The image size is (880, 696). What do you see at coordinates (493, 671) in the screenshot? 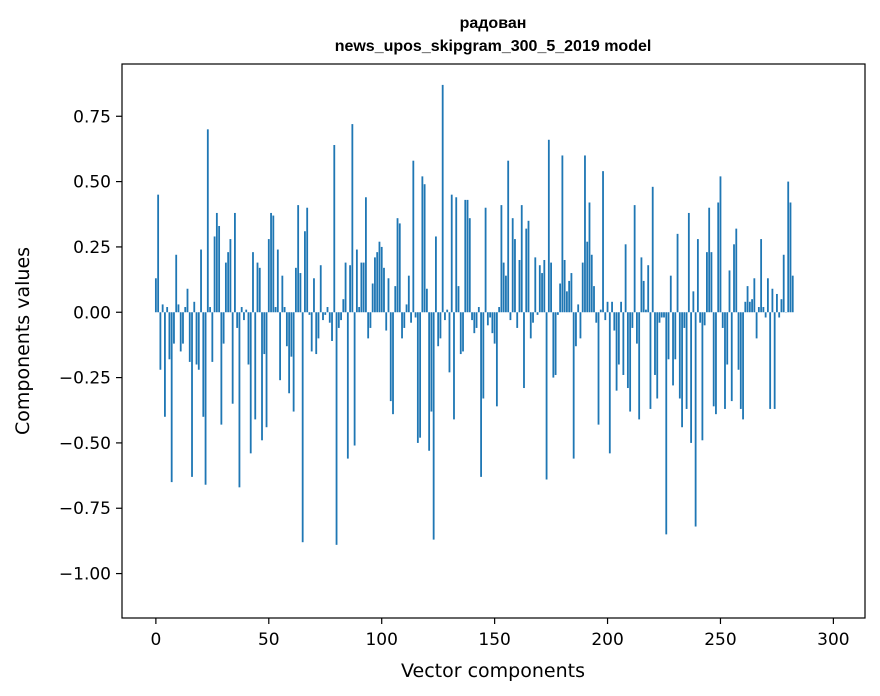
I see `x-axis-label: Vector components` at bounding box center [493, 671].